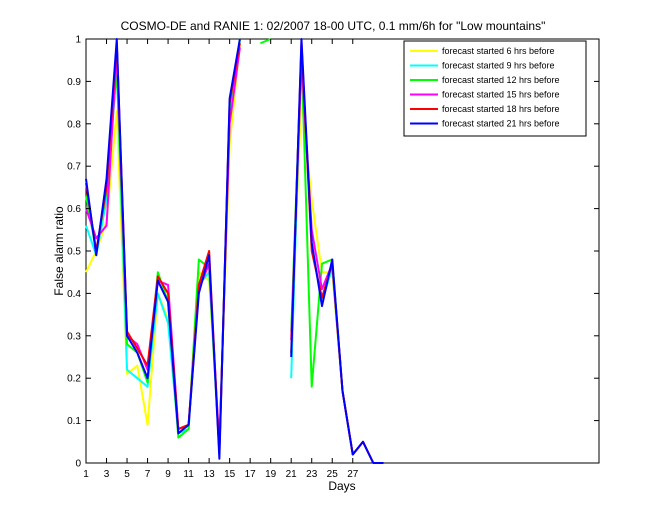 This screenshot has height=520, width=660. Describe the element at coordinates (127, 474) in the screenshot. I see `x-tick-label: 5` at that location.